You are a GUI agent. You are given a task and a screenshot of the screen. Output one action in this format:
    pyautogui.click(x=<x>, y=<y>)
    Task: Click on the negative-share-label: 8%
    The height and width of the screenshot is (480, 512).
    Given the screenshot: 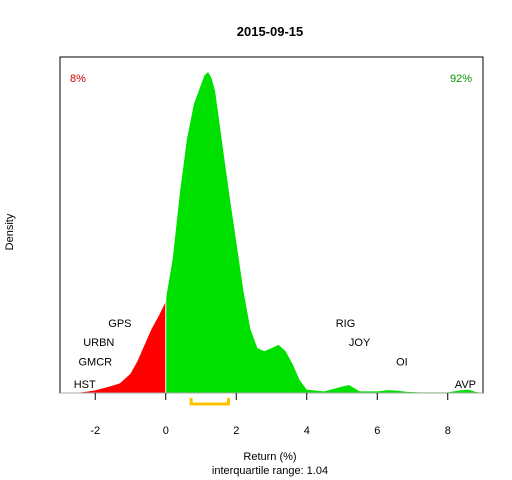 What is the action you would take?
    pyautogui.click(x=78, y=79)
    